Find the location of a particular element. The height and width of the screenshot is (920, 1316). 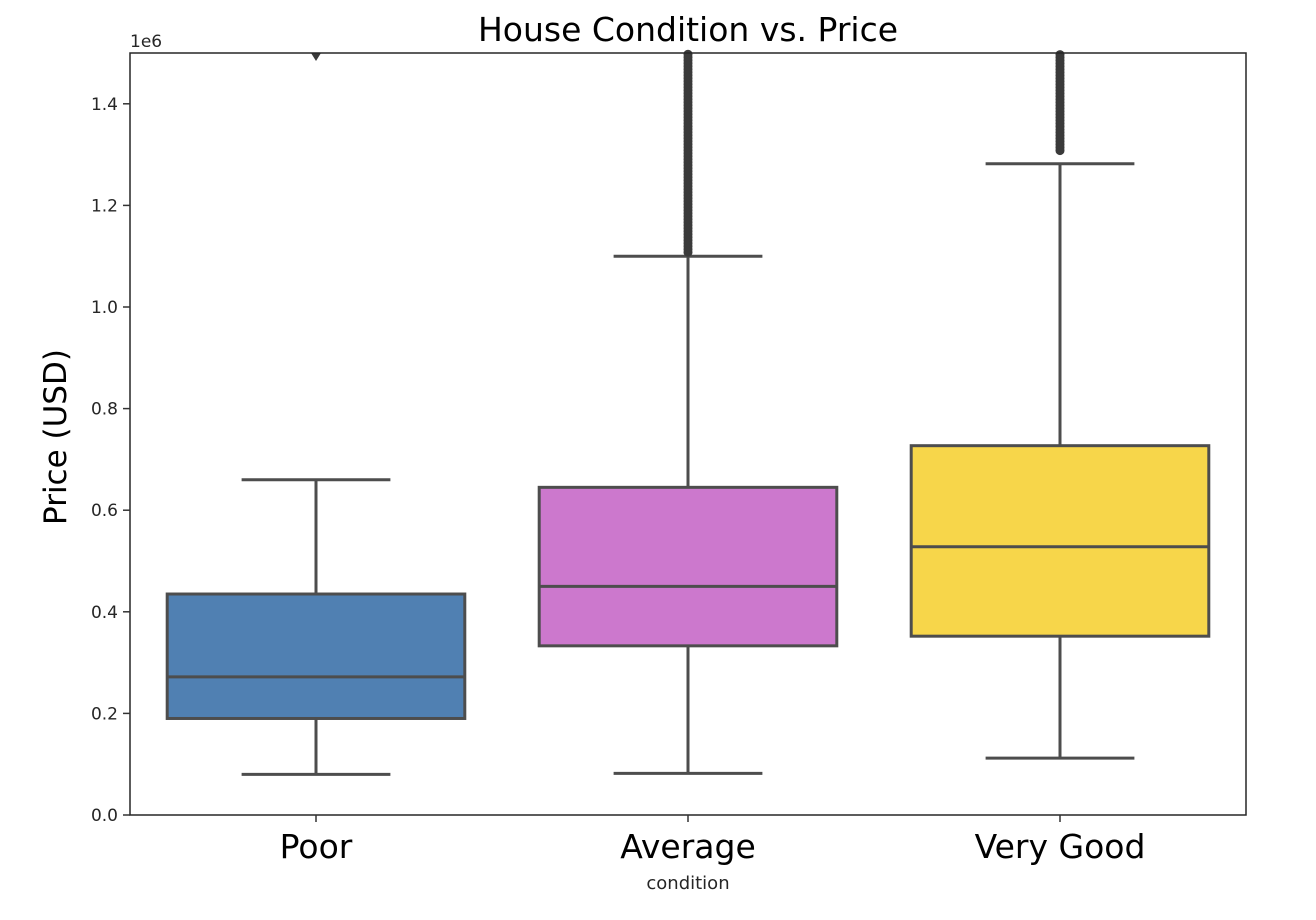

x-tick-label: Very Good is located at coordinates (1060, 846).